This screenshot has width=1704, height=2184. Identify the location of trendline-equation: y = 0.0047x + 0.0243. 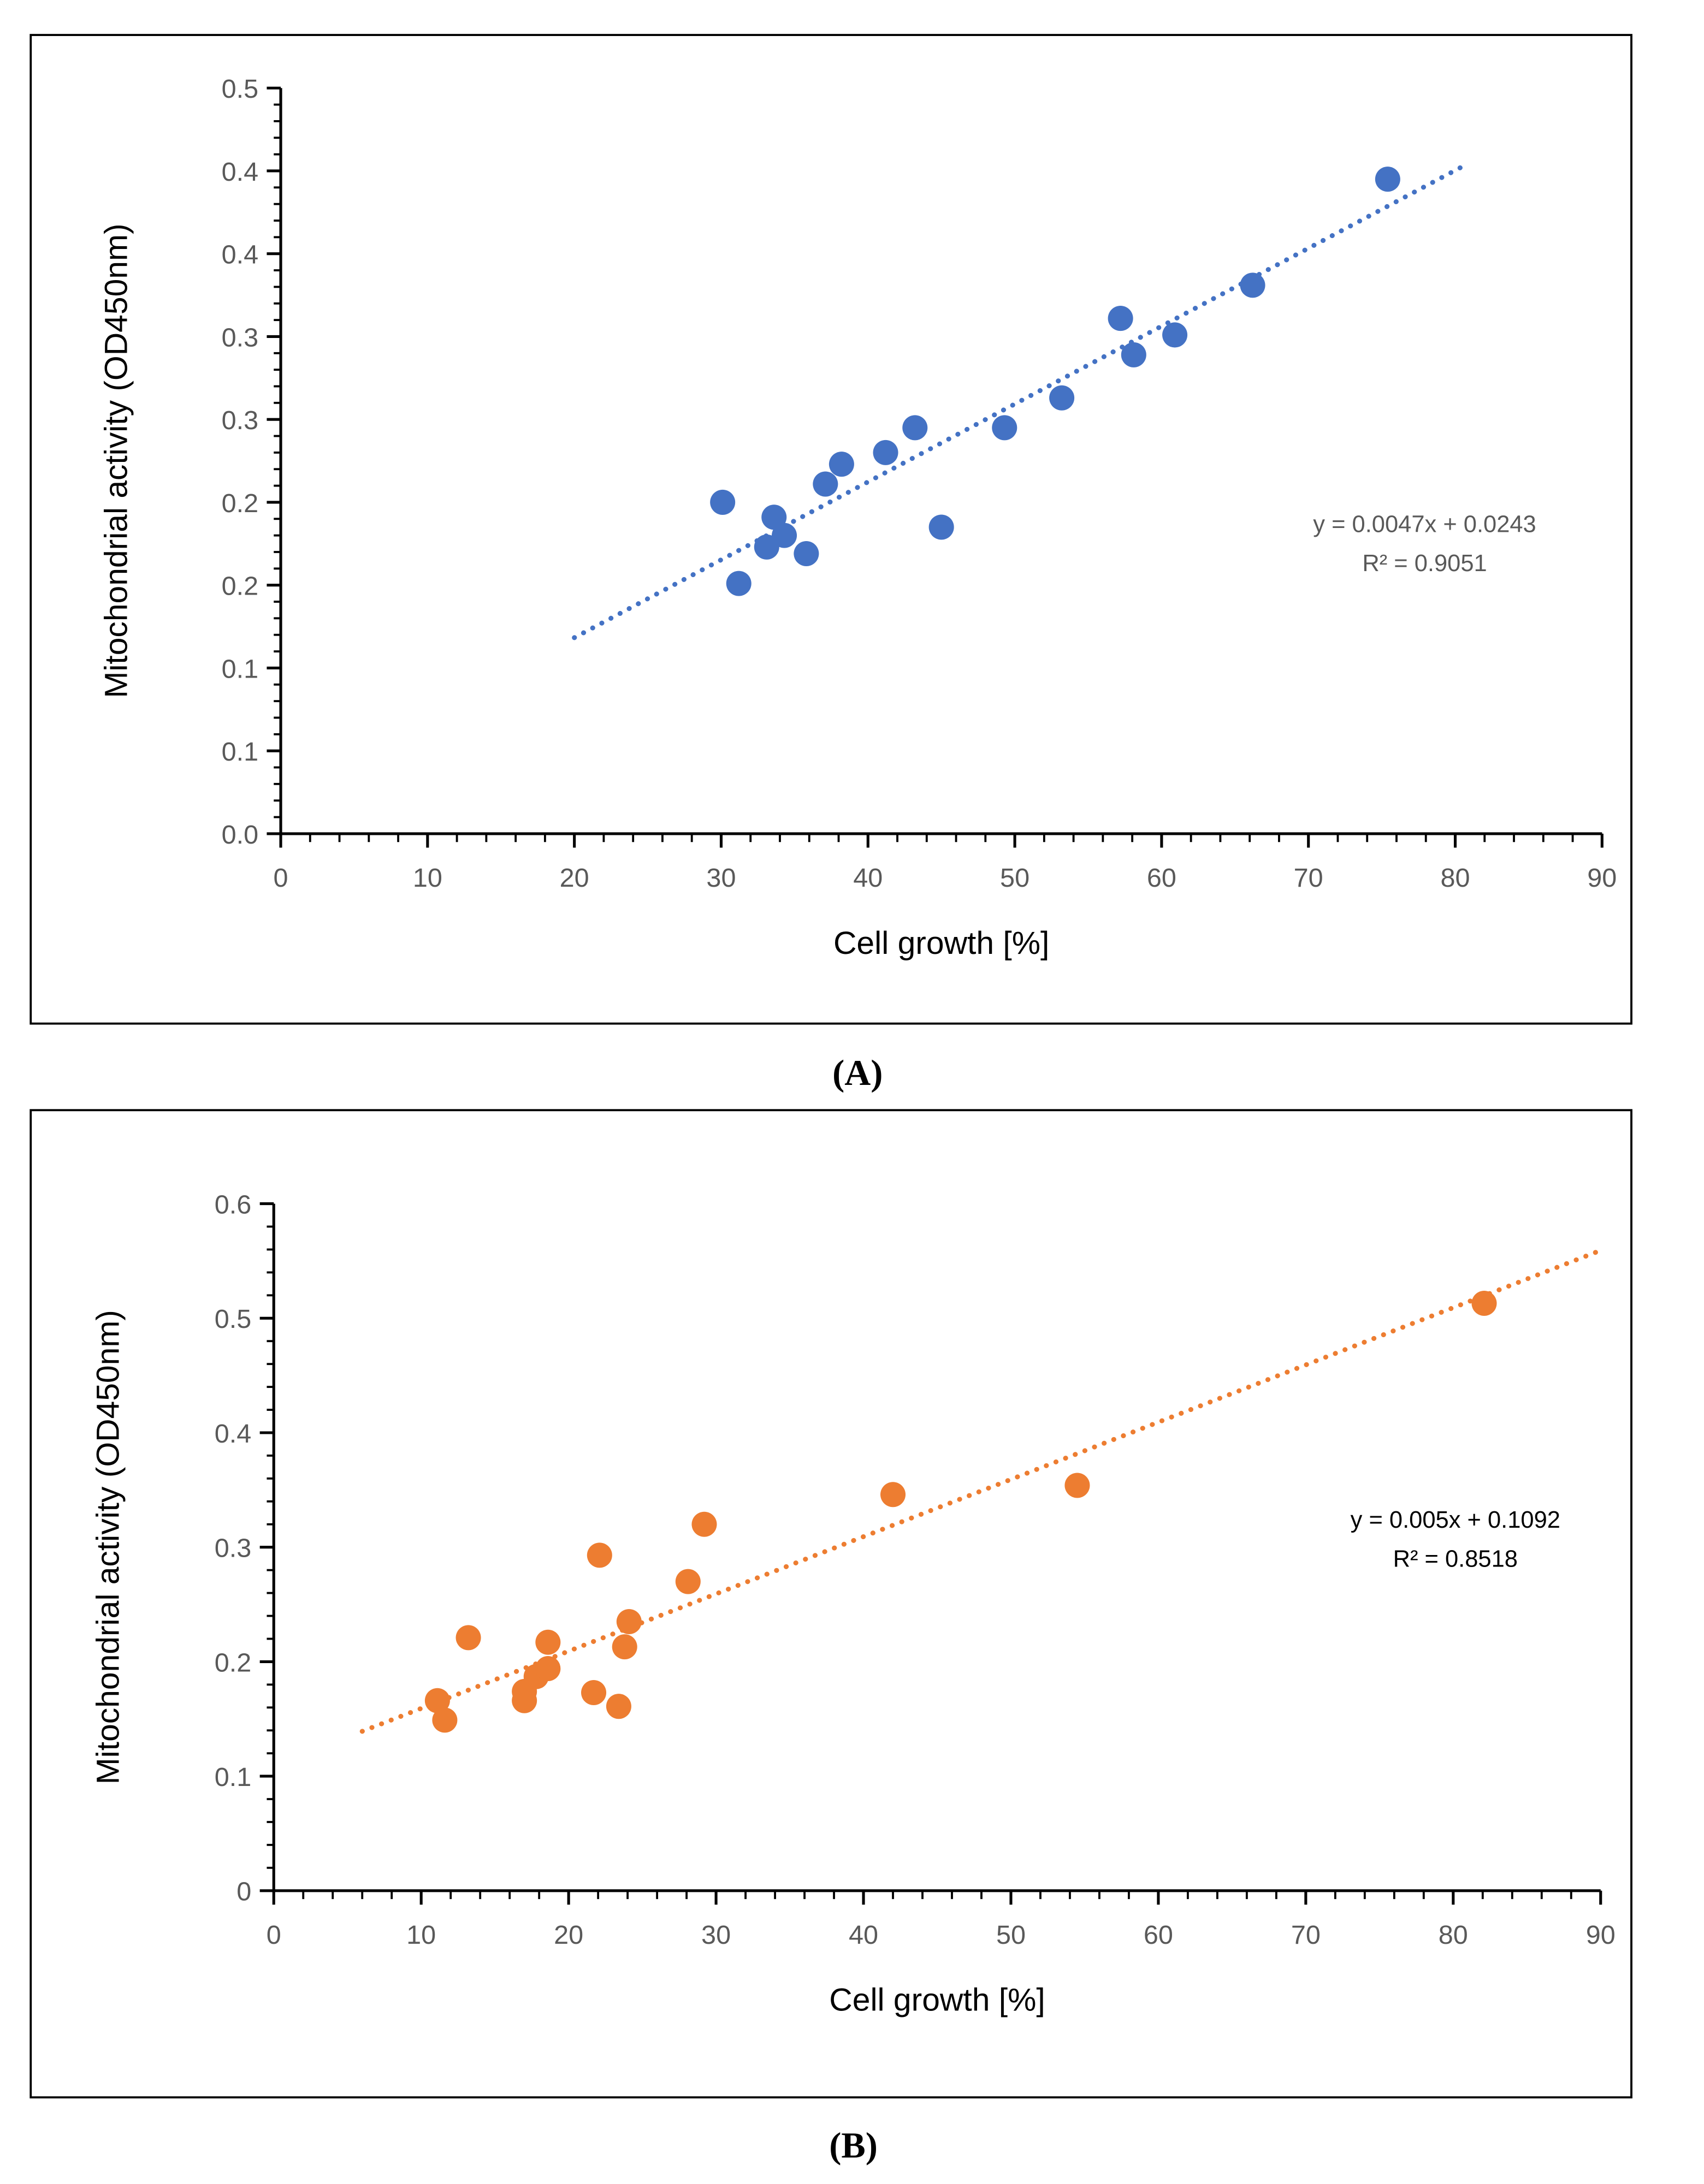
(1424, 524).